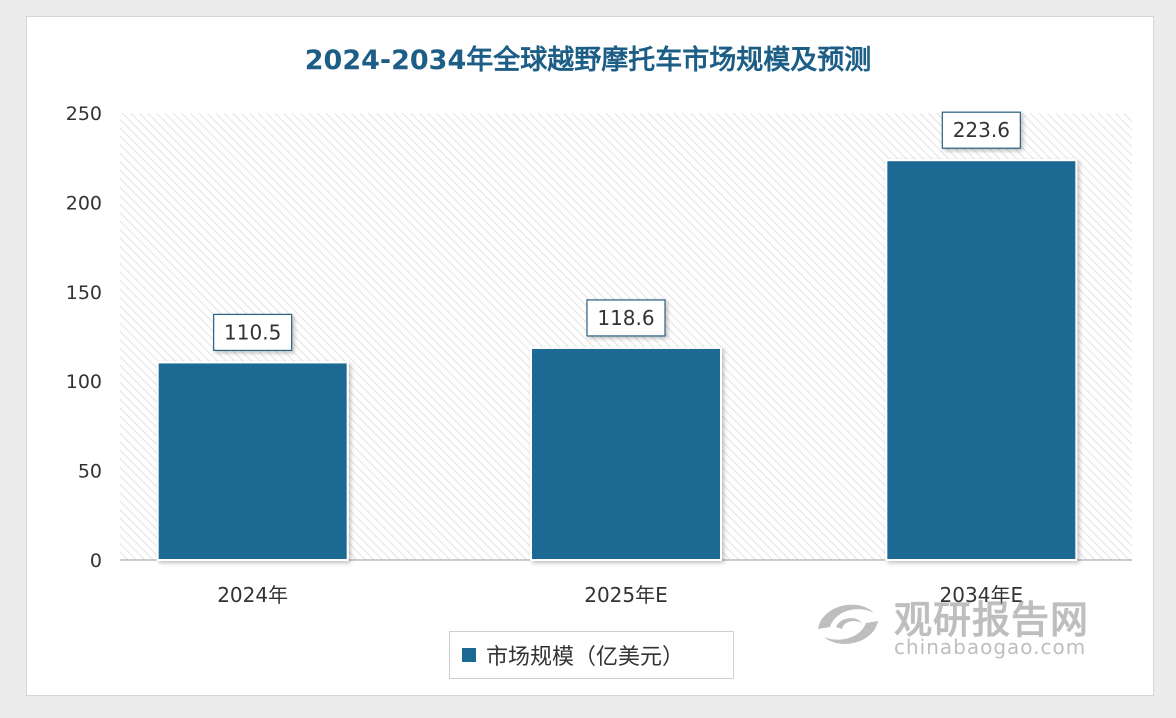 The width and height of the screenshot is (1176, 718). I want to click on x-axis: 2024年 2025年E 2034年E, so click(620, 595).